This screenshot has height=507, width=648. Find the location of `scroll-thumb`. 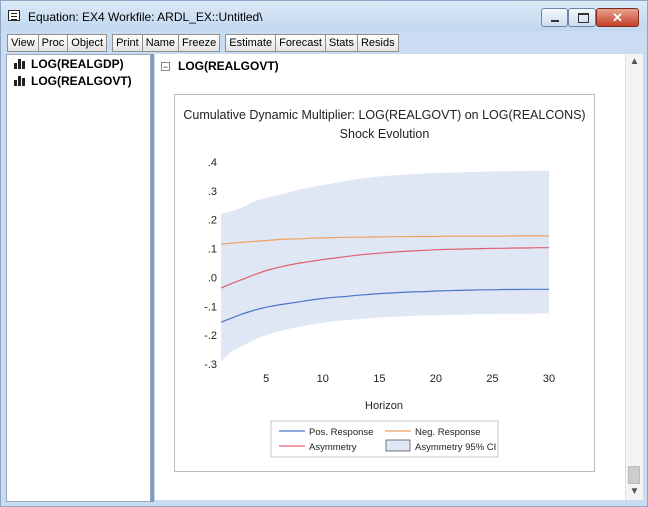

scroll-thumb is located at coordinates (634, 475).